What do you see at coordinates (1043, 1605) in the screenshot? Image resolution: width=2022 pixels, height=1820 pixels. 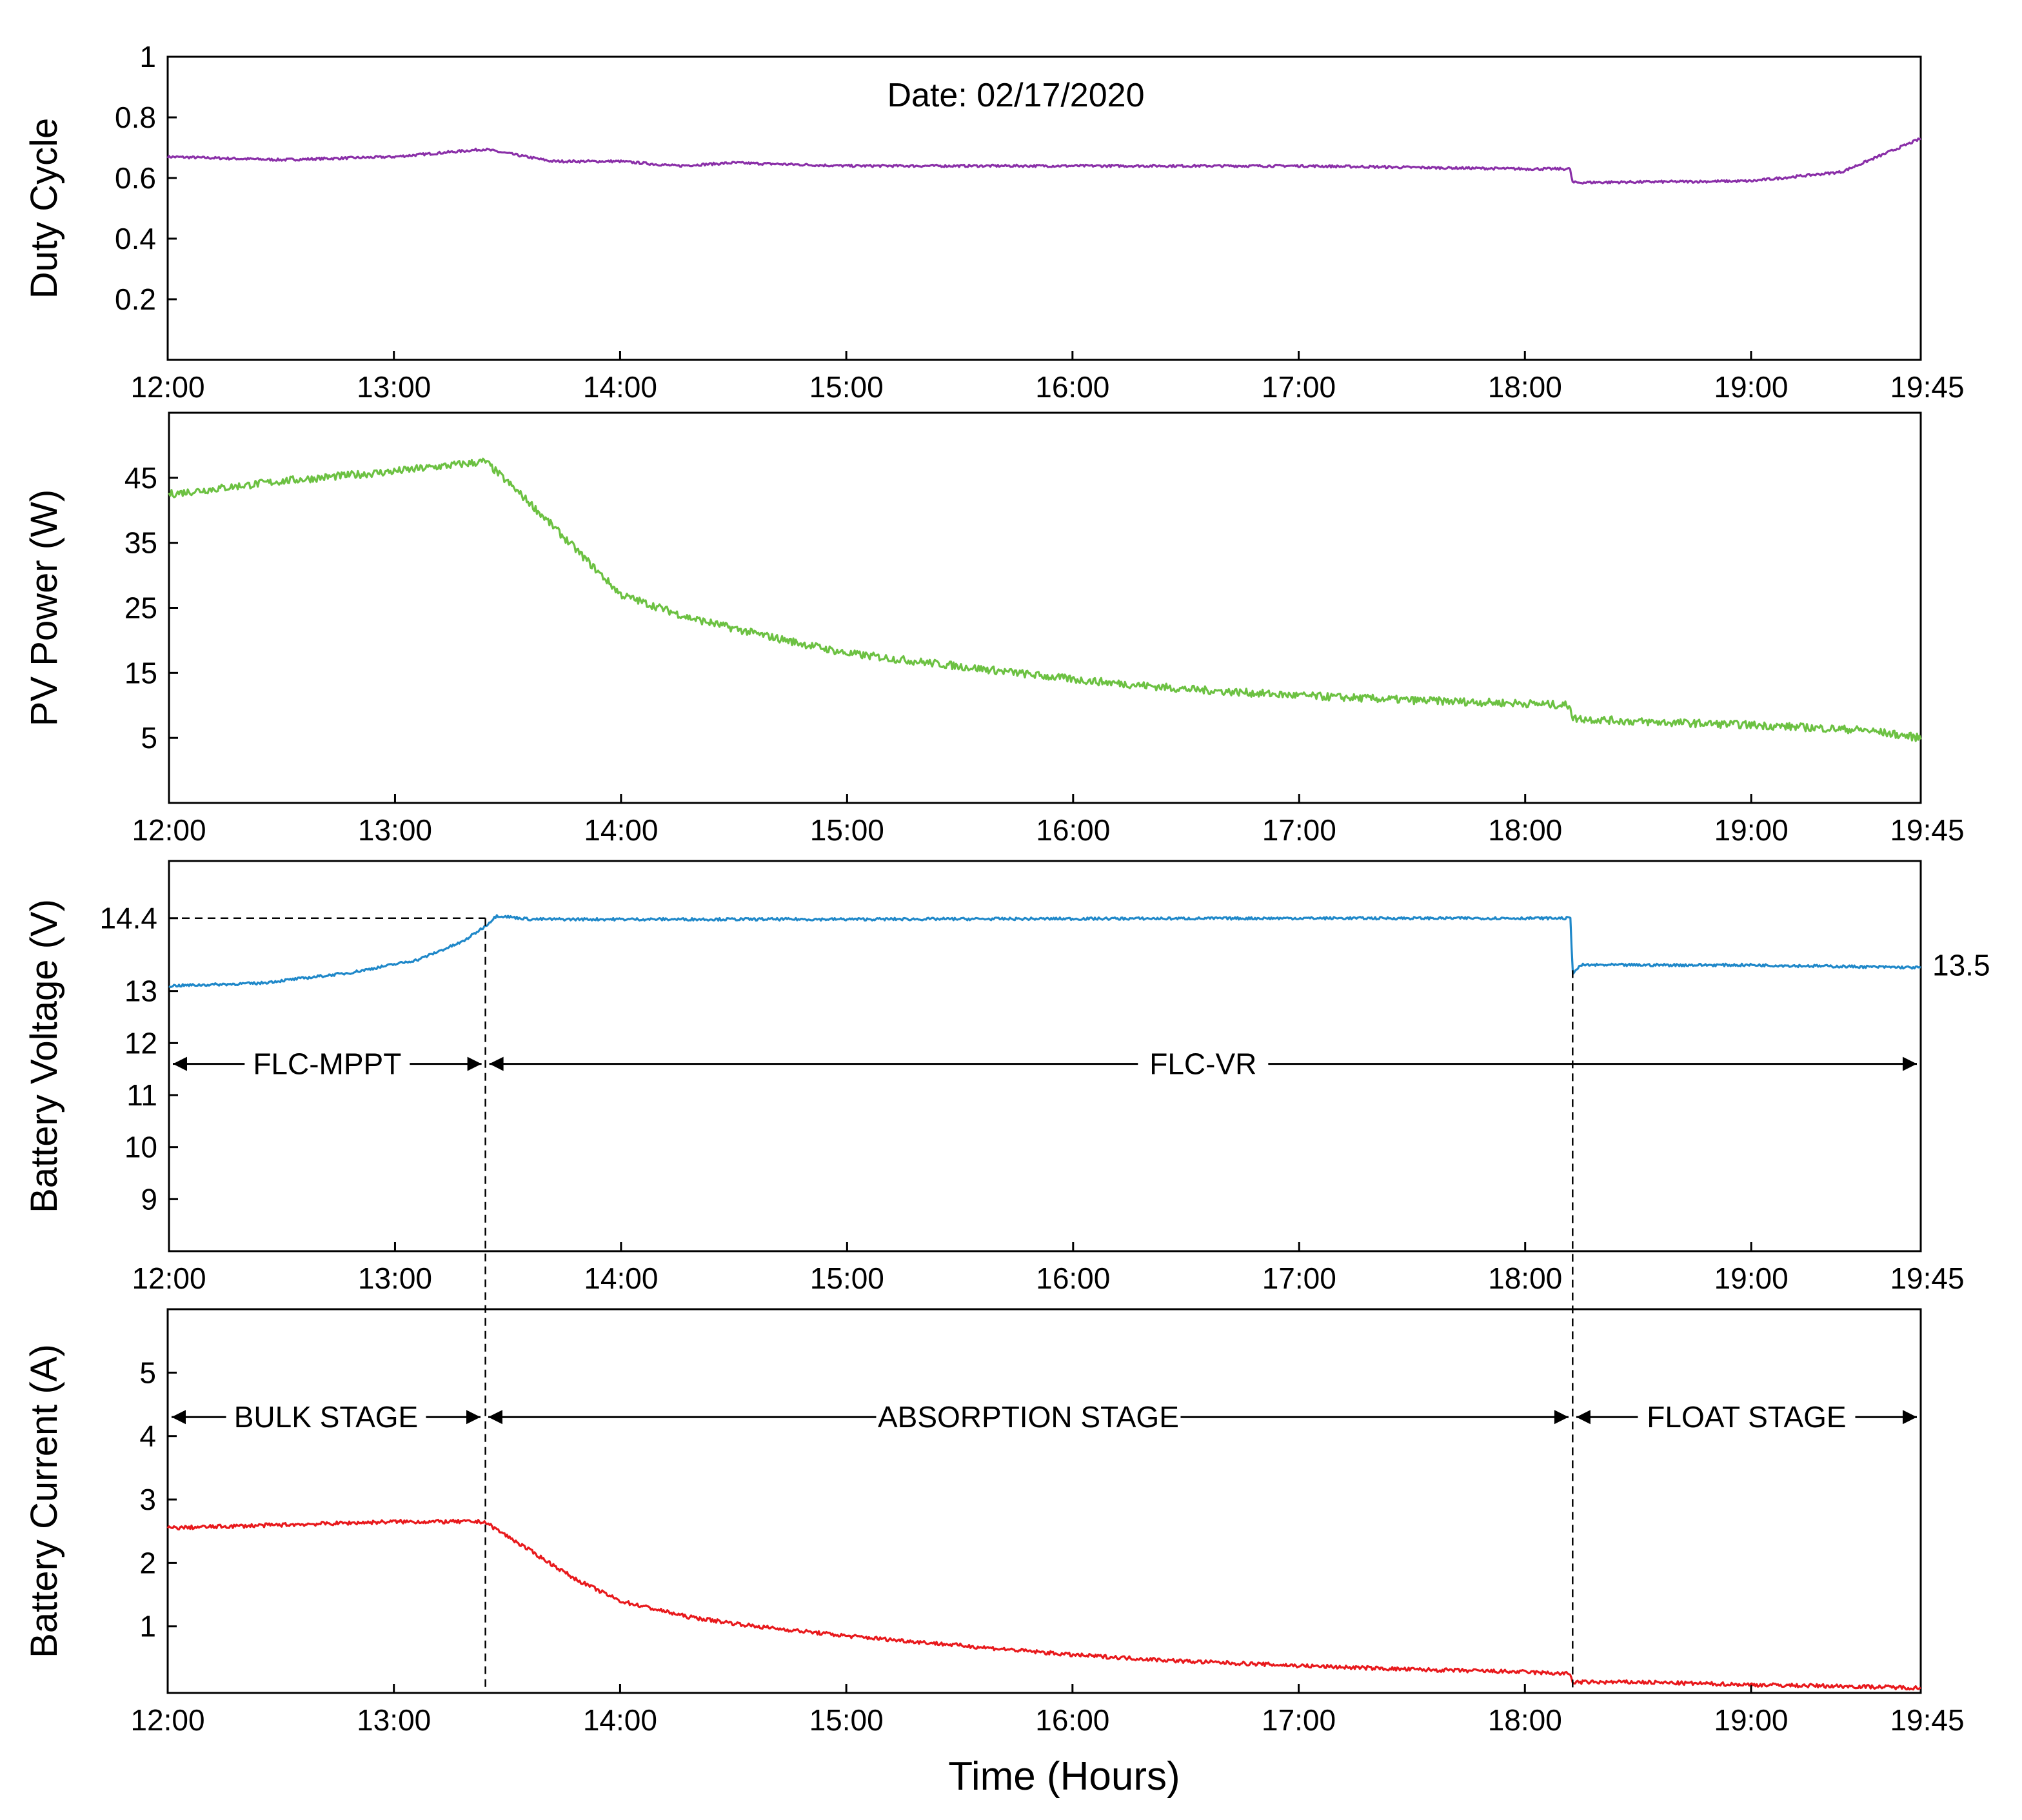 I see `series-line-current` at bounding box center [1043, 1605].